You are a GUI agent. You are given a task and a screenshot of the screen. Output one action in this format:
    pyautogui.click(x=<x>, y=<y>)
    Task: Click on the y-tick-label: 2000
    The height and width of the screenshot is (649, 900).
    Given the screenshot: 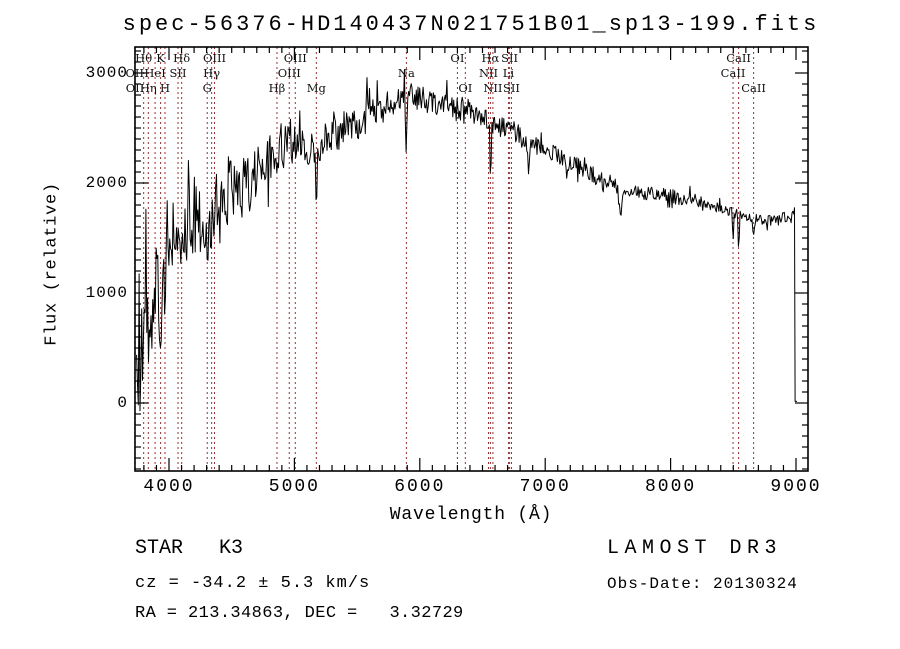 What is the action you would take?
    pyautogui.click(x=106, y=183)
    